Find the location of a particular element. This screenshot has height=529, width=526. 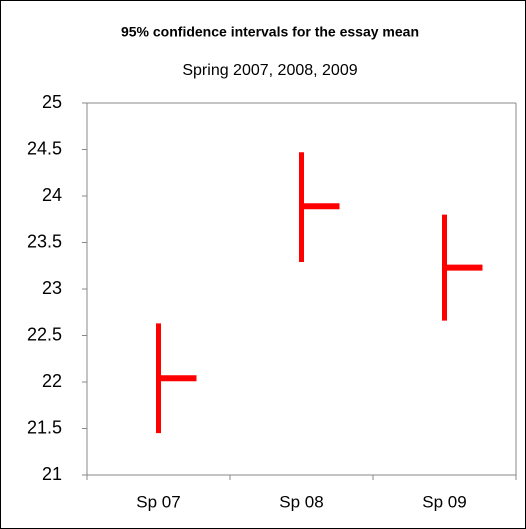

y-tick-label: 22 is located at coordinates (52, 381).